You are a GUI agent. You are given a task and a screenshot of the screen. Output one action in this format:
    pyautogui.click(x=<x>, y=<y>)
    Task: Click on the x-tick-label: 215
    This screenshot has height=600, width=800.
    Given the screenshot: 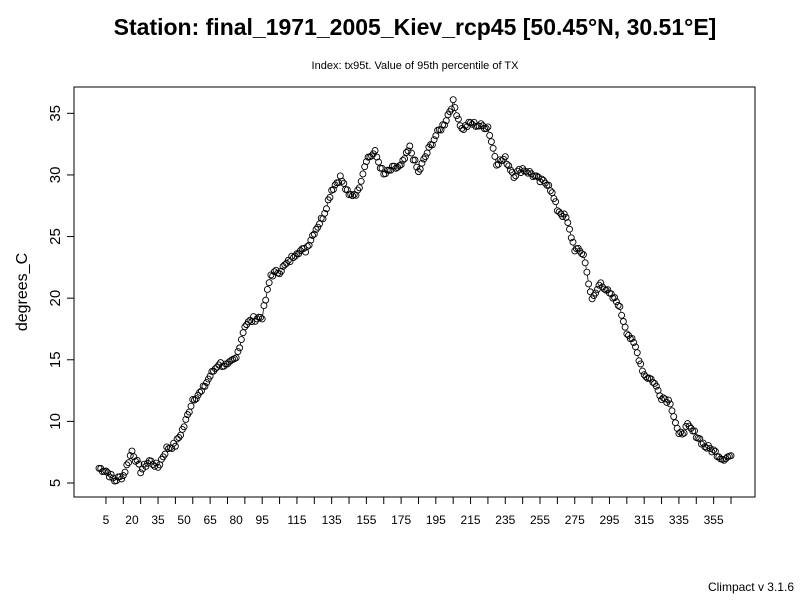 What is the action you would take?
    pyautogui.click(x=471, y=520)
    